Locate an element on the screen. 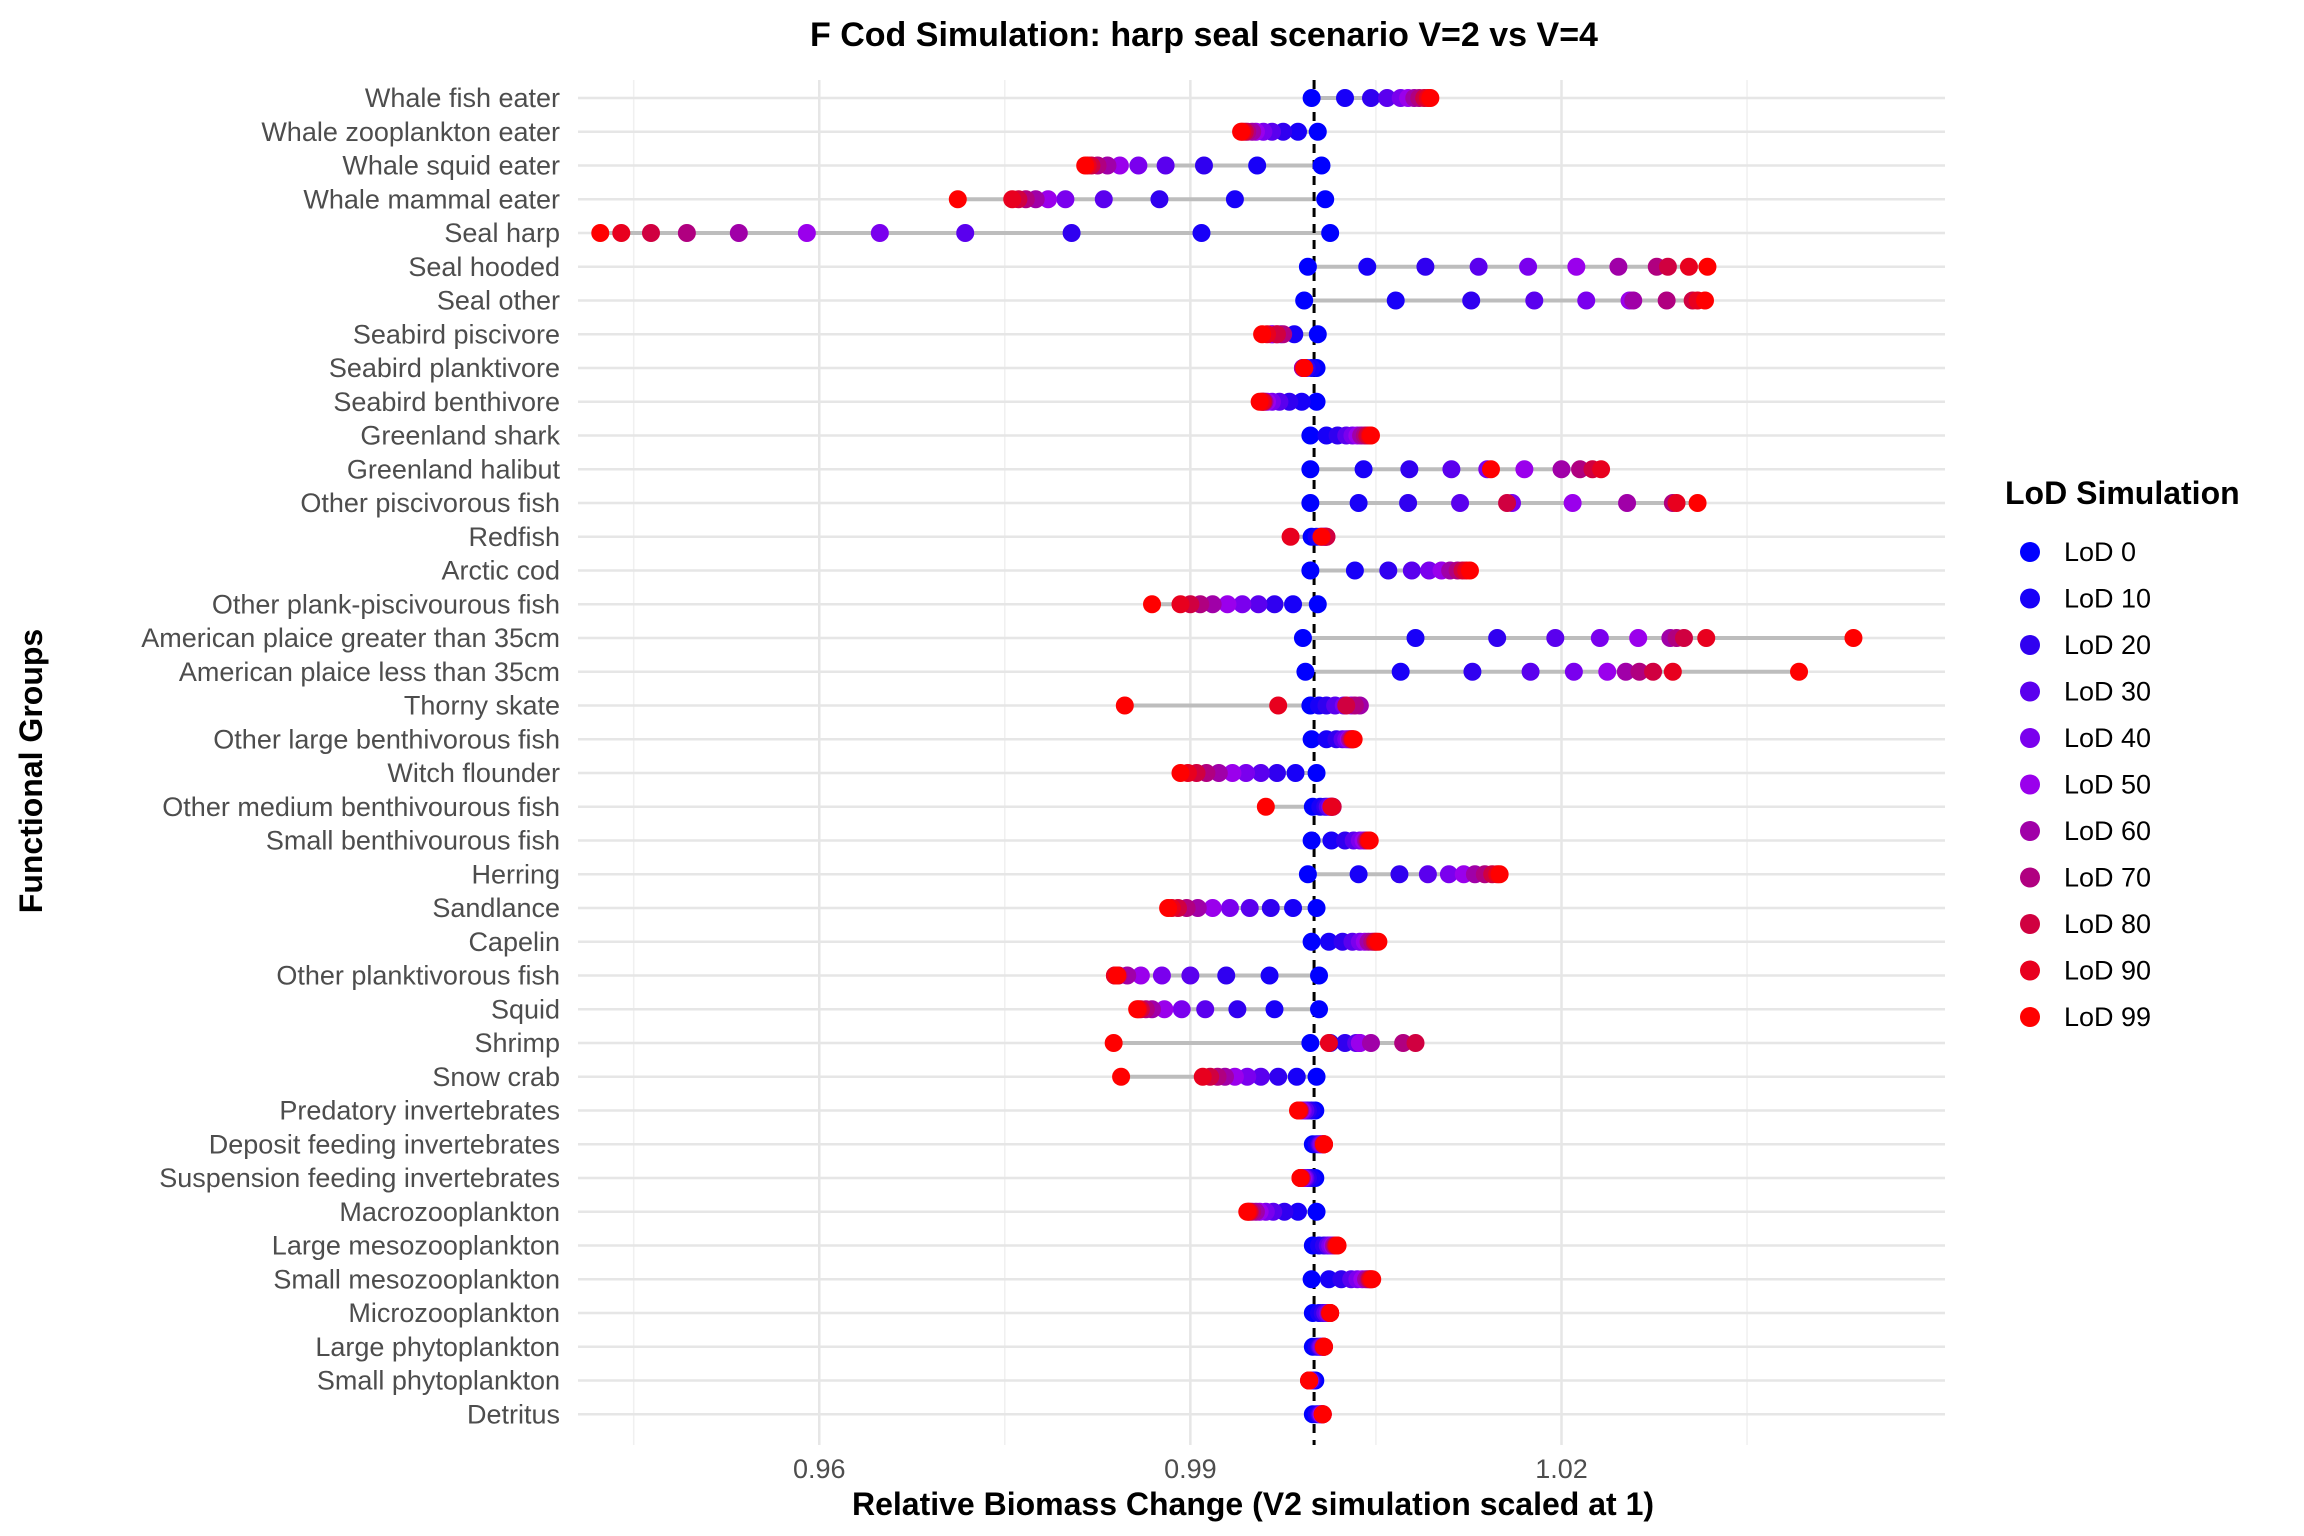 This screenshot has width=2304, height=1536. y-tick-label: Small mesozooplankton is located at coordinates (416, 1279).